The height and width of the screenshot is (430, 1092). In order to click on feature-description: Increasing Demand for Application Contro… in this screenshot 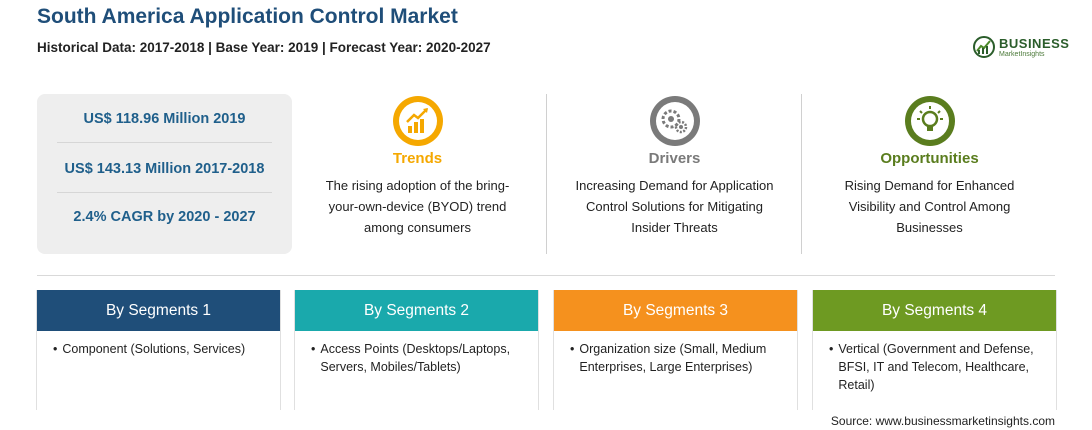, I will do `click(674, 206)`.